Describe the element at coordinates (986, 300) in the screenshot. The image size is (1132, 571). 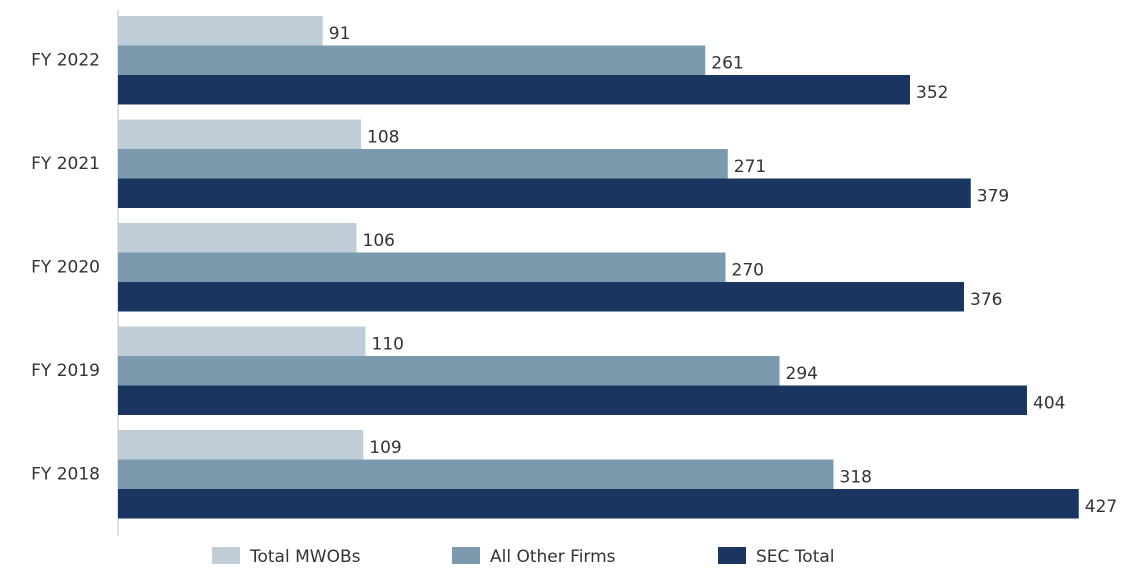
I see `value-label: 376` at that location.